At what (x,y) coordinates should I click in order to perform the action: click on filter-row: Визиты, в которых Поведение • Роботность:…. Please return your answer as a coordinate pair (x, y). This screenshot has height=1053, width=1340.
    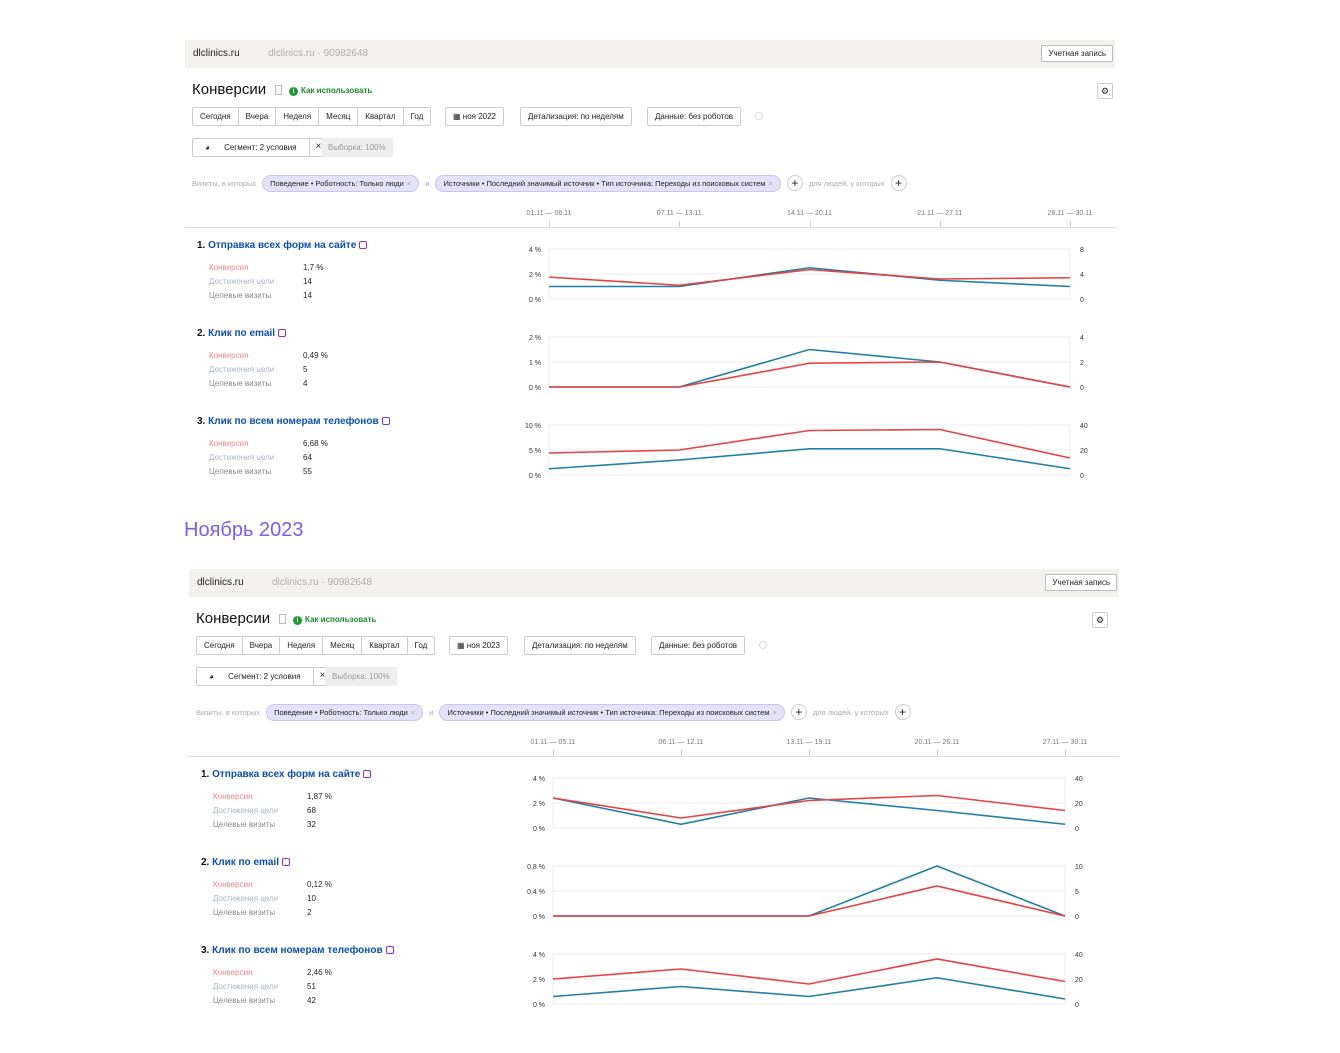
    Looking at the image, I should click on (549, 183).